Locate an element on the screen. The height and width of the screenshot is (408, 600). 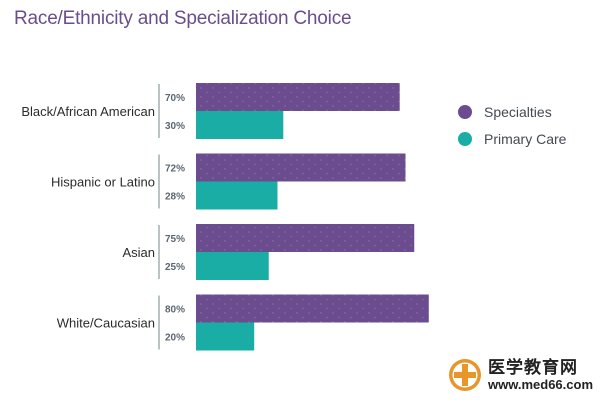
legend-item-specialties: Specialties is located at coordinates (512, 112).